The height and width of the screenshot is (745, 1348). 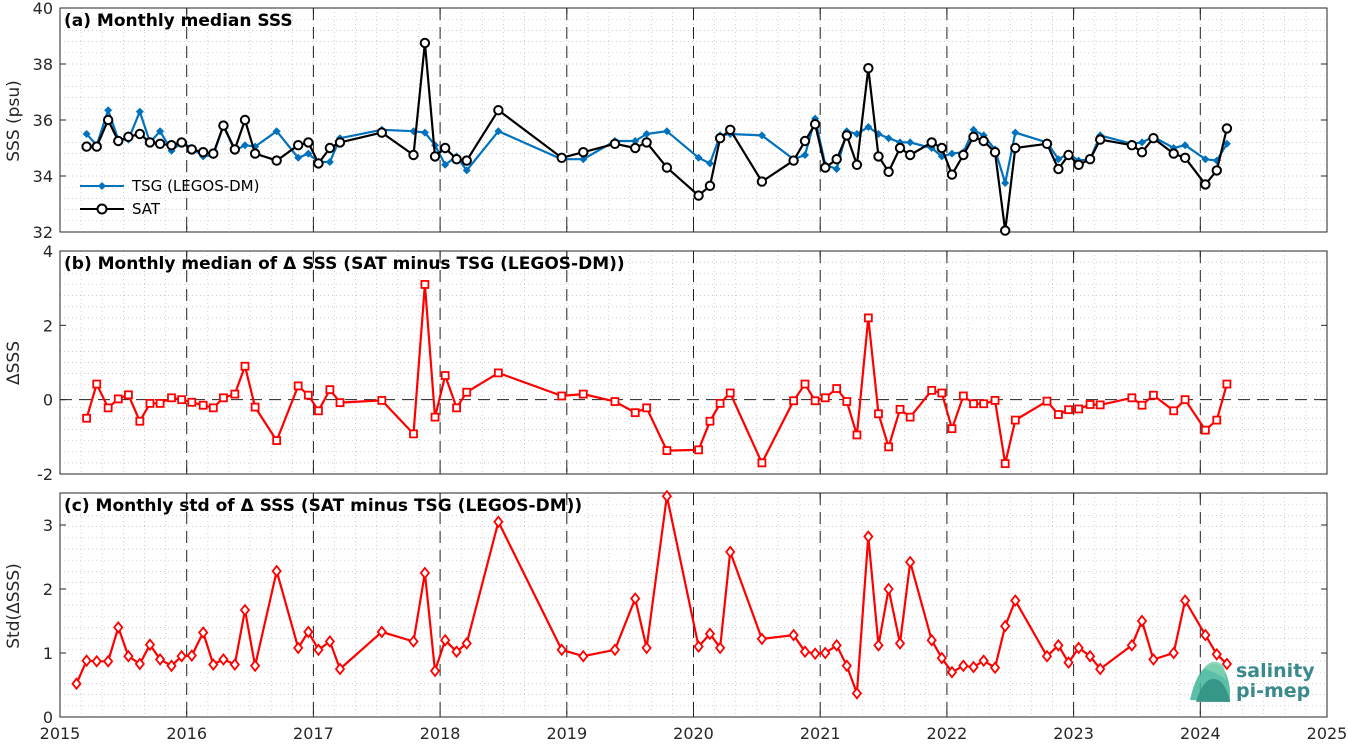 What do you see at coordinates (43, 232) in the screenshot?
I see `y-tick-label: 32` at bounding box center [43, 232].